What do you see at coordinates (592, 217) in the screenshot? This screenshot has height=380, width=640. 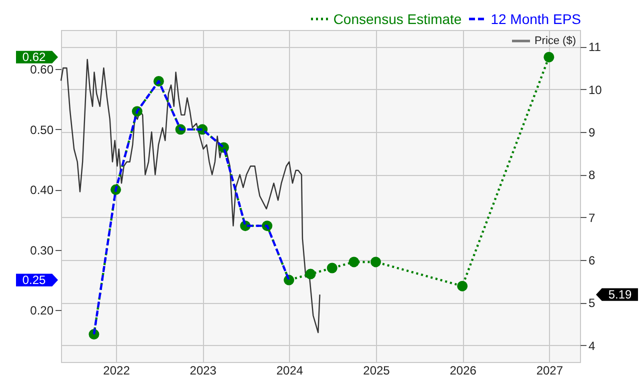 I see `y2-tick-label: 7` at bounding box center [592, 217].